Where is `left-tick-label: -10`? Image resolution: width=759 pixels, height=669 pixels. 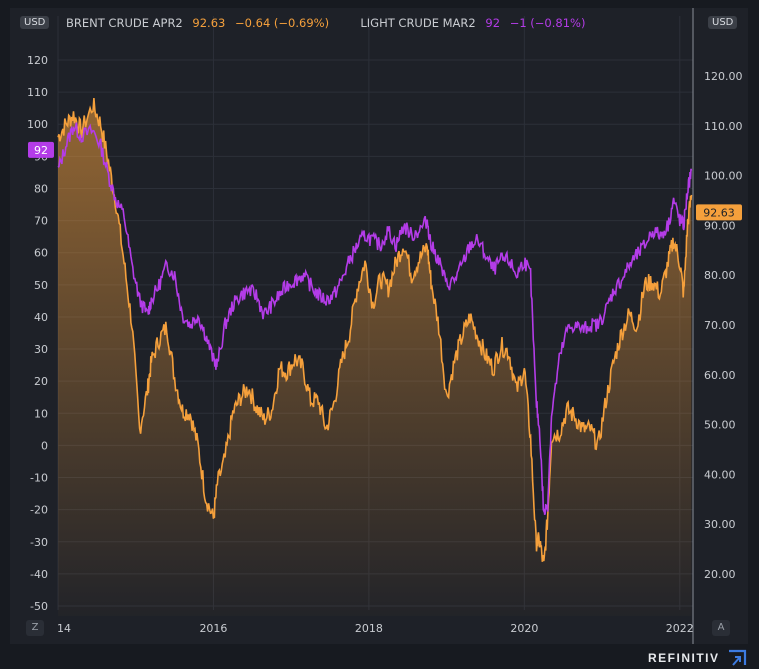
left-tick-label: -10 is located at coordinates (39, 478).